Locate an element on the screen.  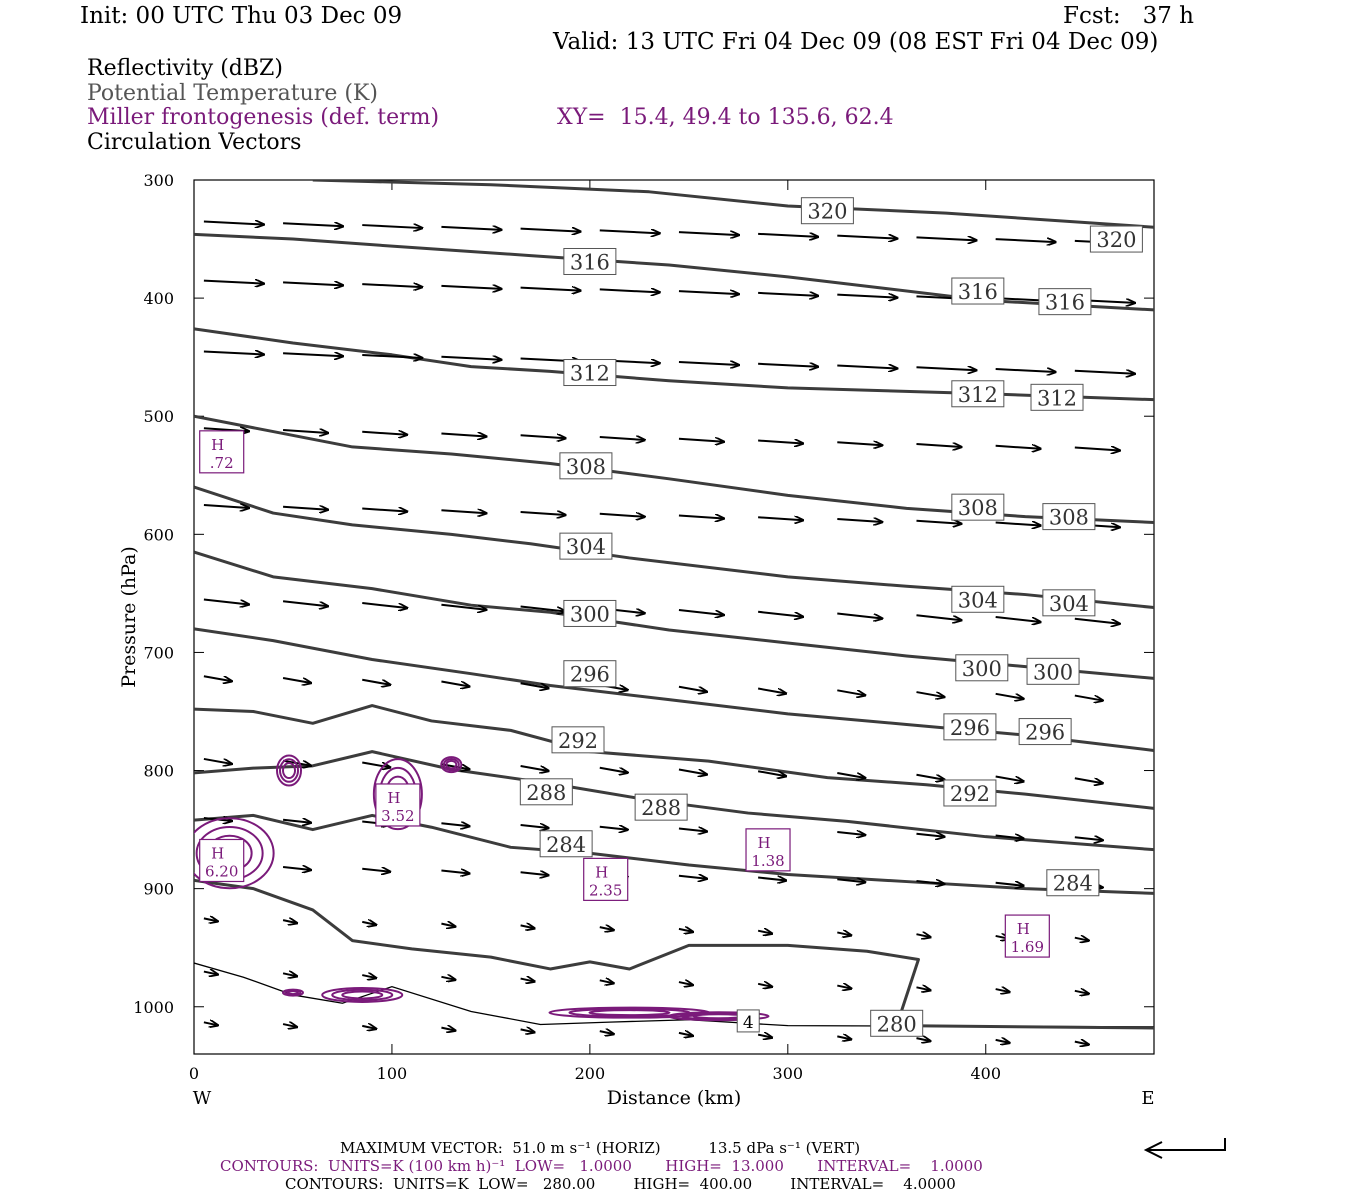
fronto-max-value: 1.69 is located at coordinates (1027, 947).